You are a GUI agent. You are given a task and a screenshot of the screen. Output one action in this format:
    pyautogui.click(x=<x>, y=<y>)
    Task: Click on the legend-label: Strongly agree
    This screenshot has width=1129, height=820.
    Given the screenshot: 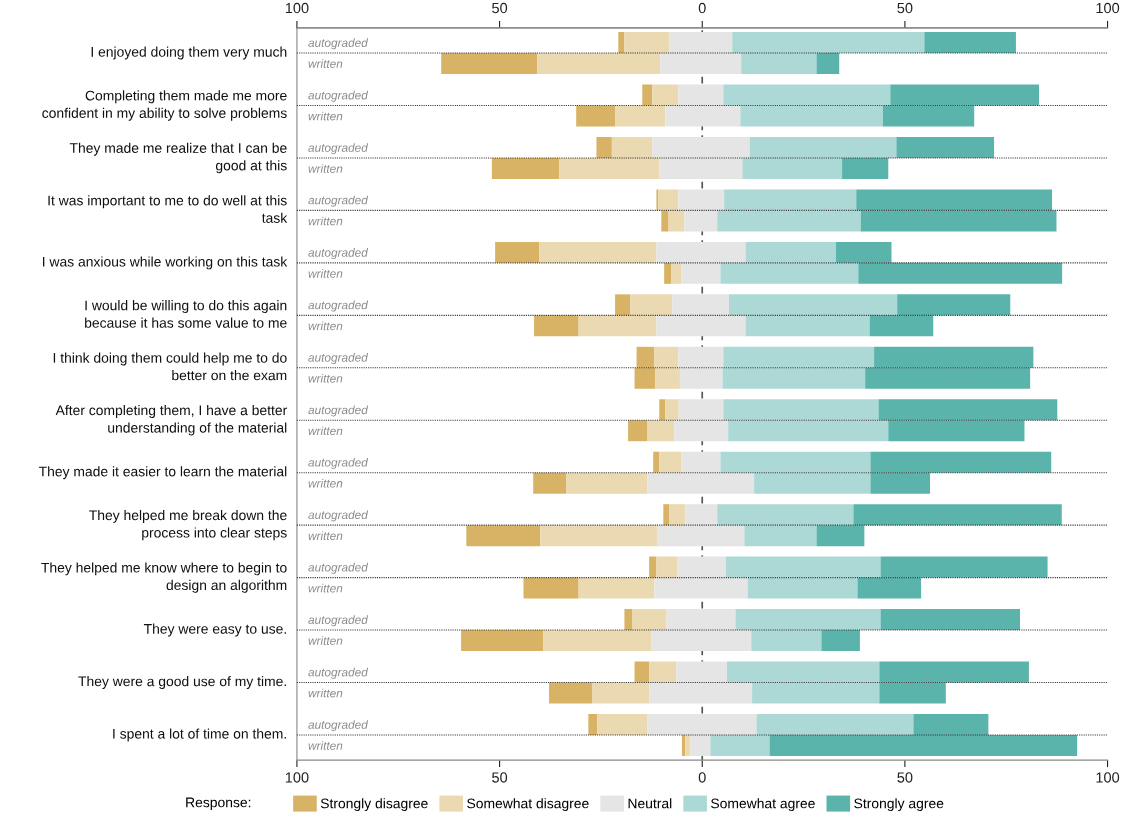 What is the action you would take?
    pyautogui.click(x=899, y=805)
    